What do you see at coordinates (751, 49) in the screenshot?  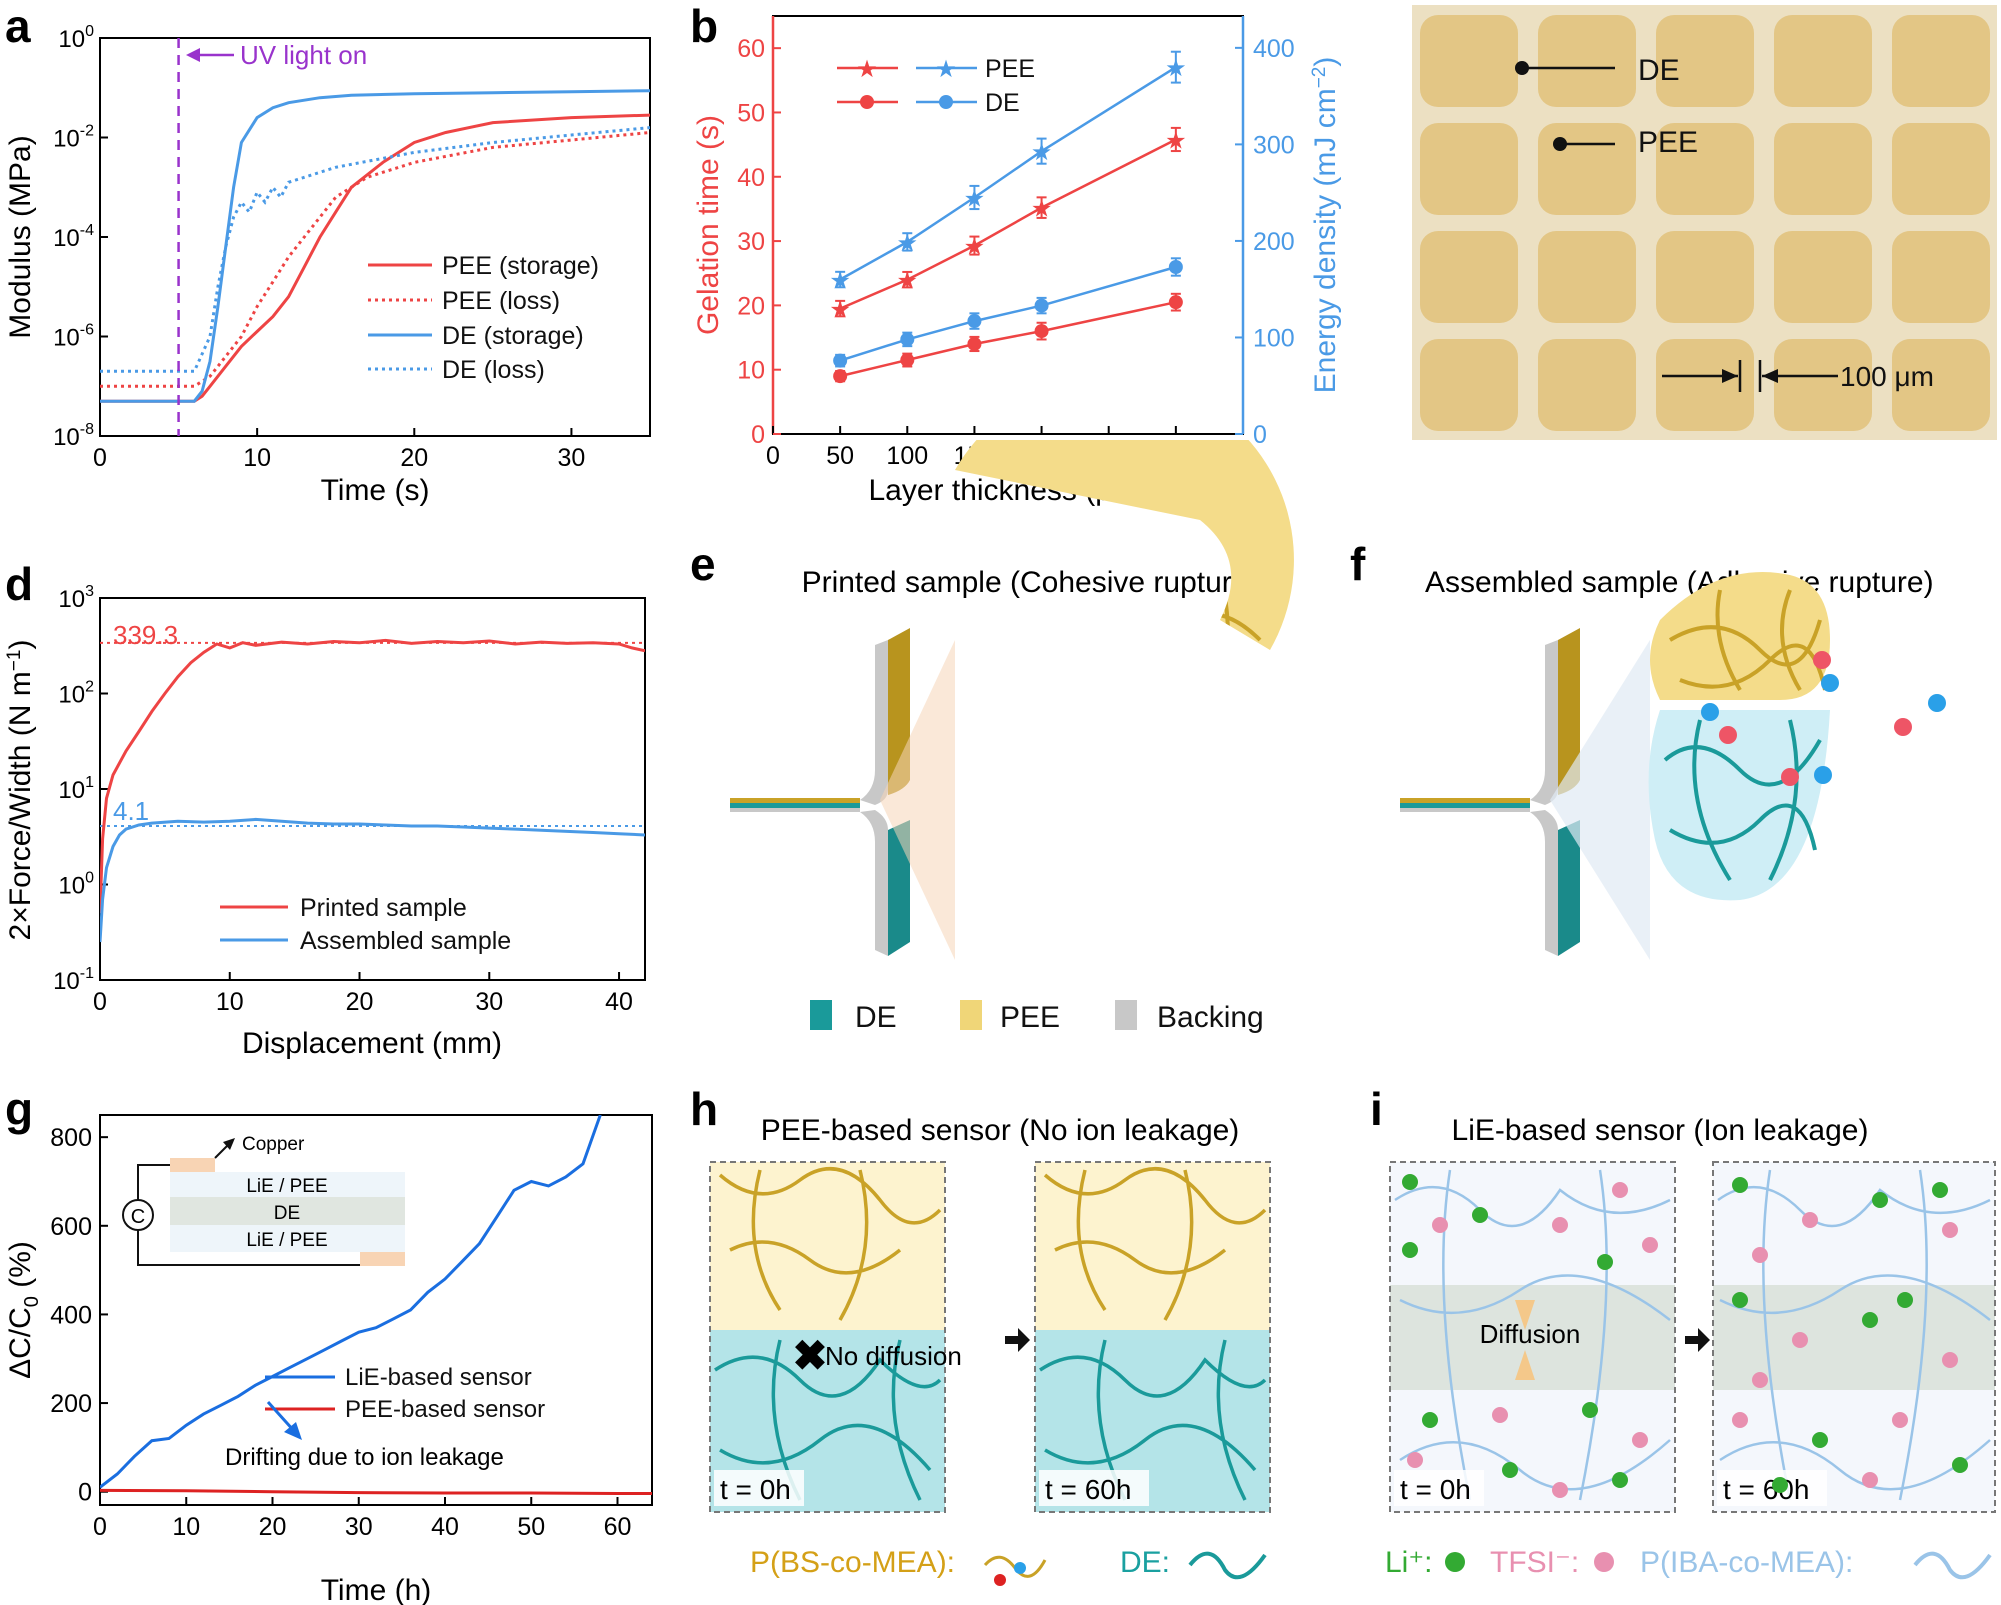 I see `y-left-tick-label: 60` at bounding box center [751, 49].